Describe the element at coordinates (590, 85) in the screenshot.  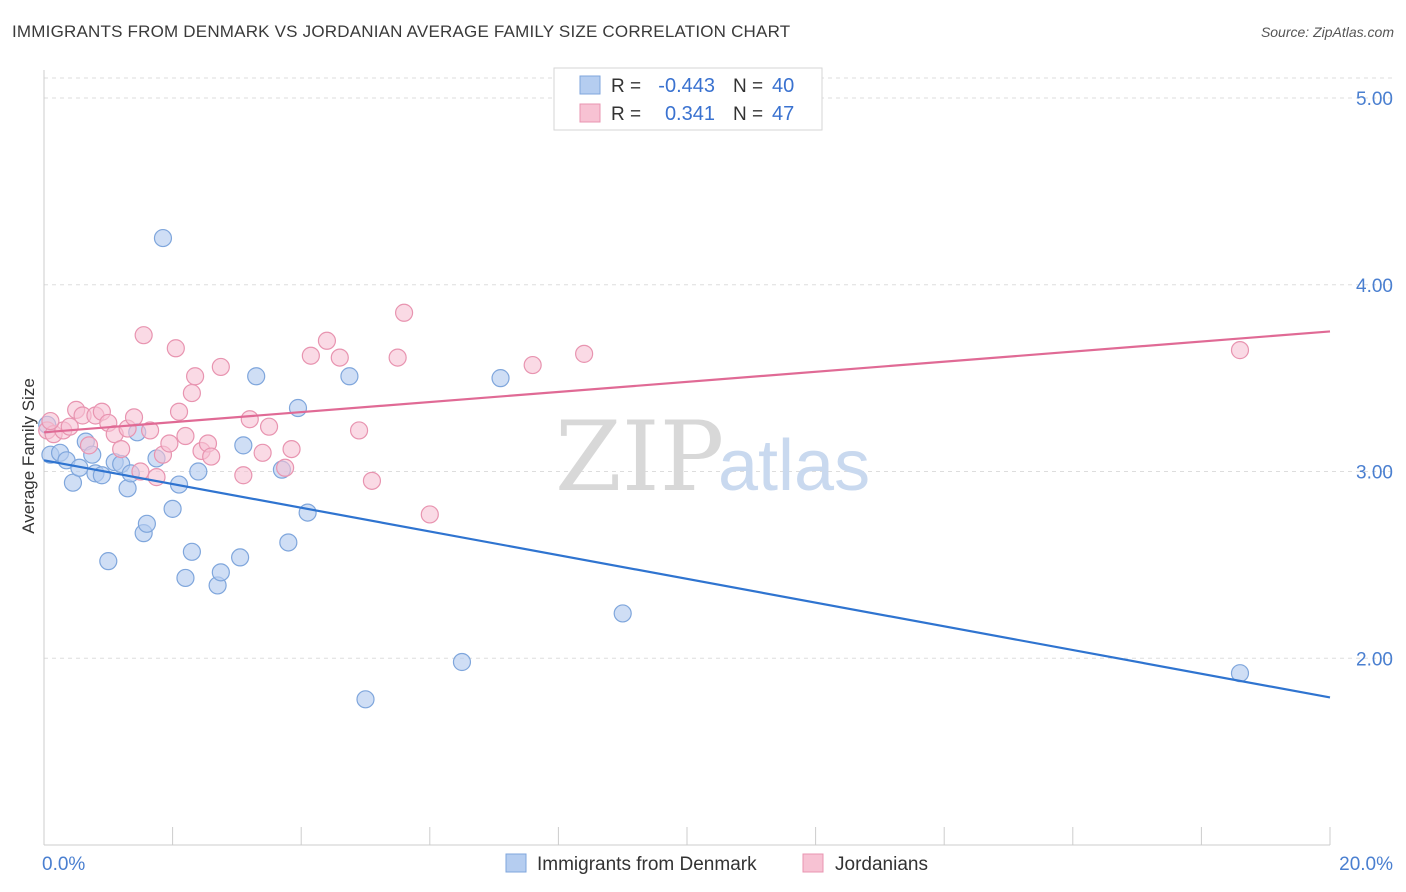
I see `legend-swatch-blue` at that location.